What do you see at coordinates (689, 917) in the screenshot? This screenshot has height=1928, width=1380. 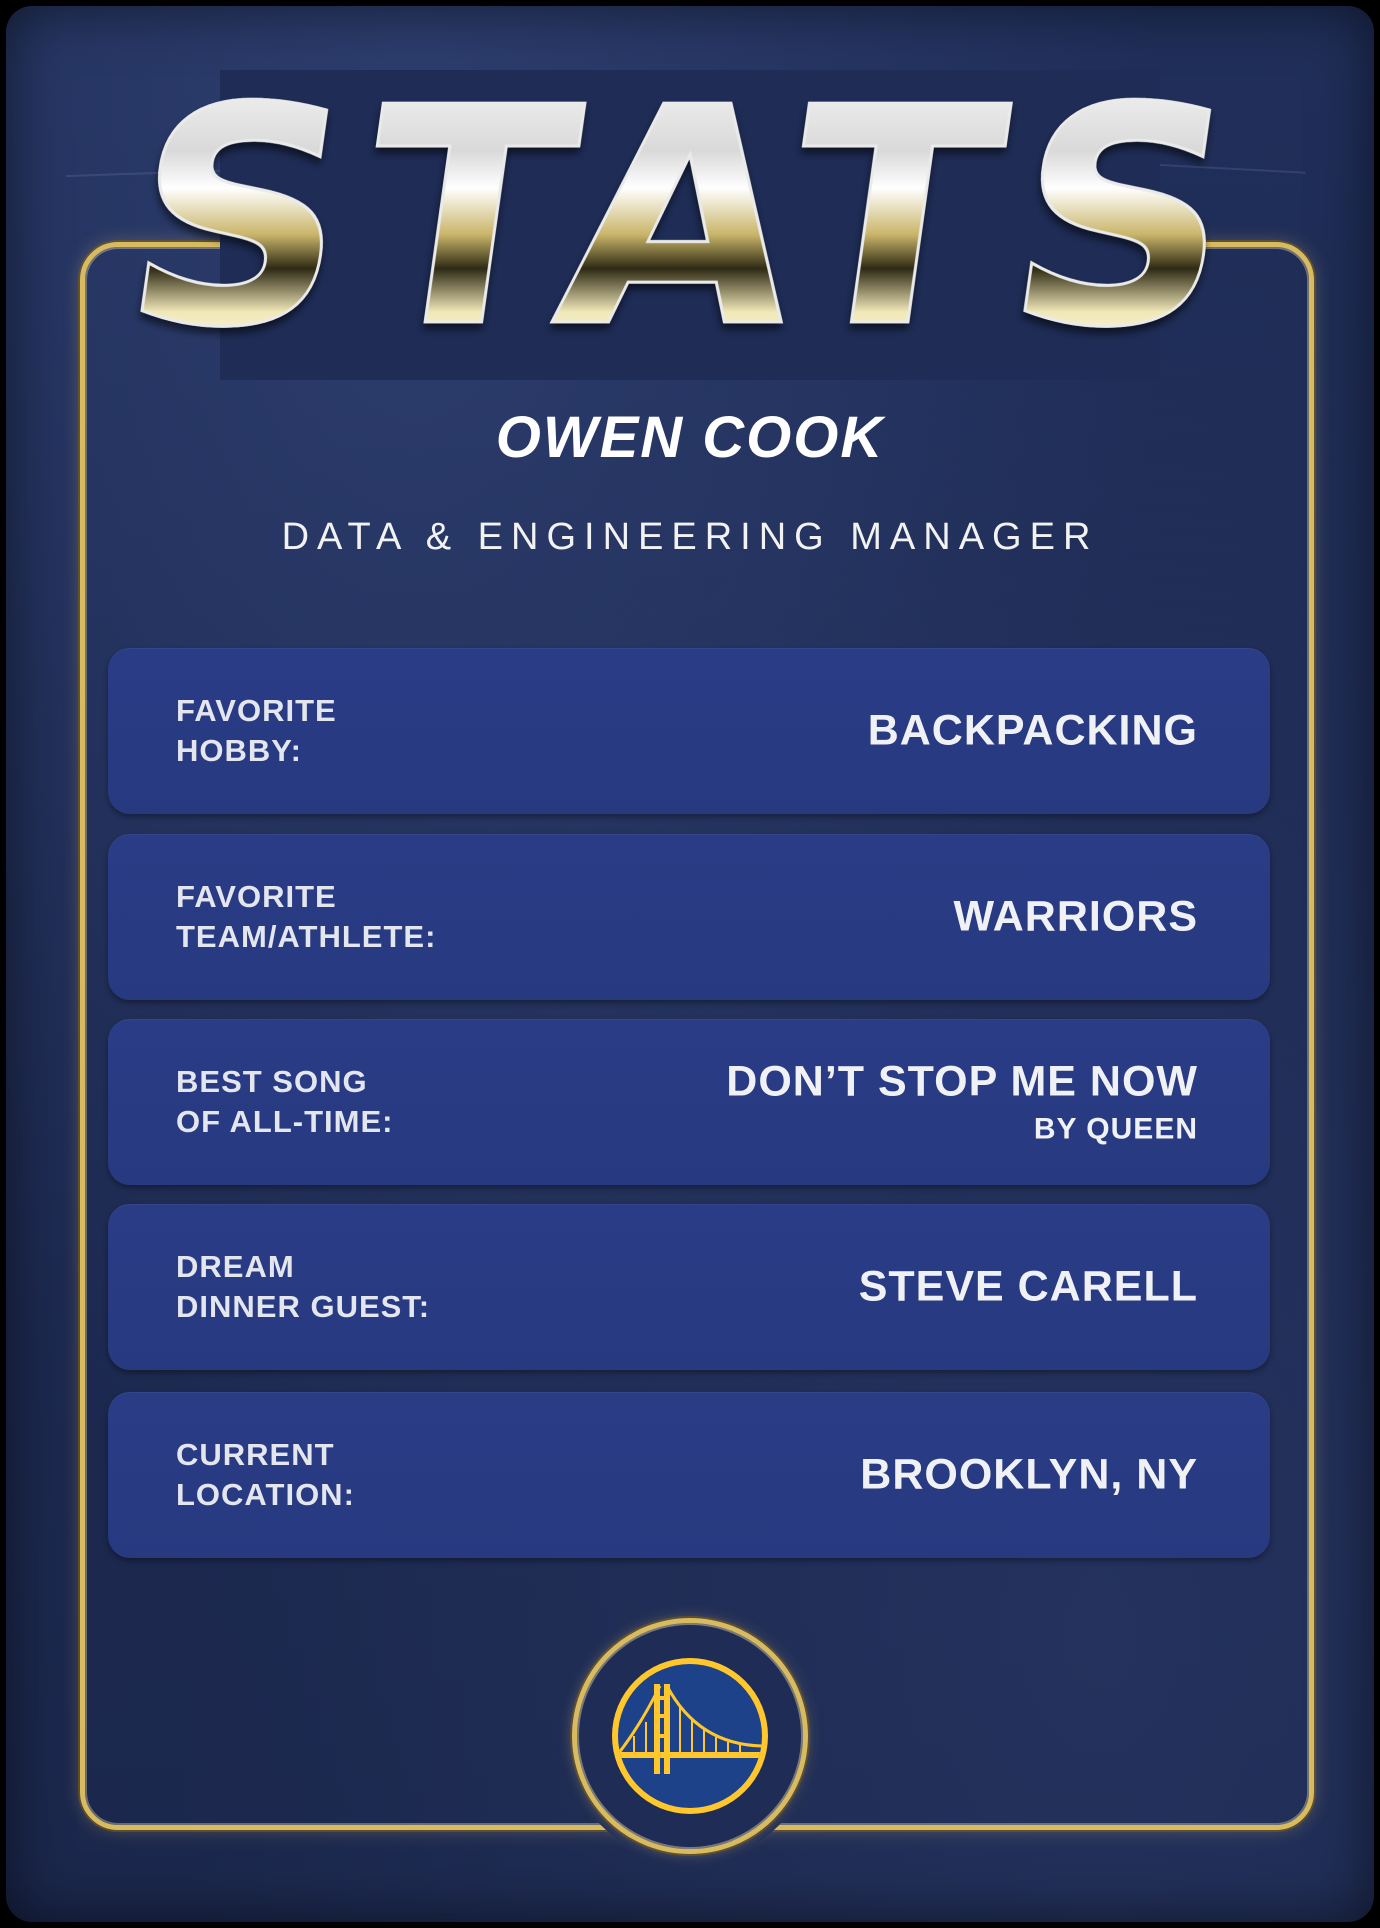 I see `stat-row-team: FAVORITE TEAM/ATHLETE: WARRIORS` at bounding box center [689, 917].